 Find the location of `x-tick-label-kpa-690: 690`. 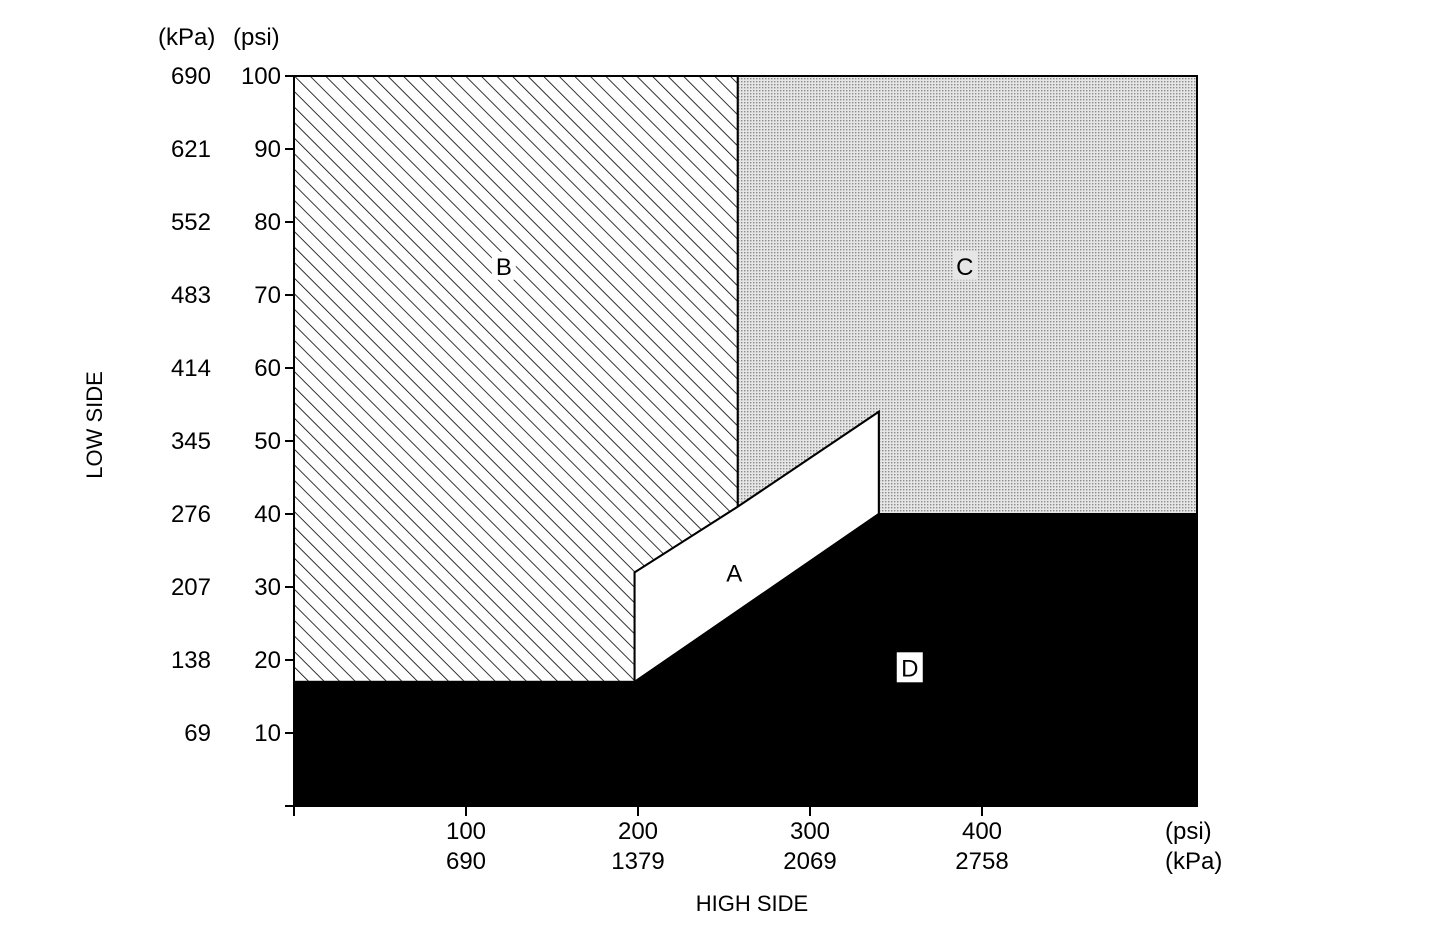

x-tick-label-kpa-690: 690 is located at coordinates (466, 861).